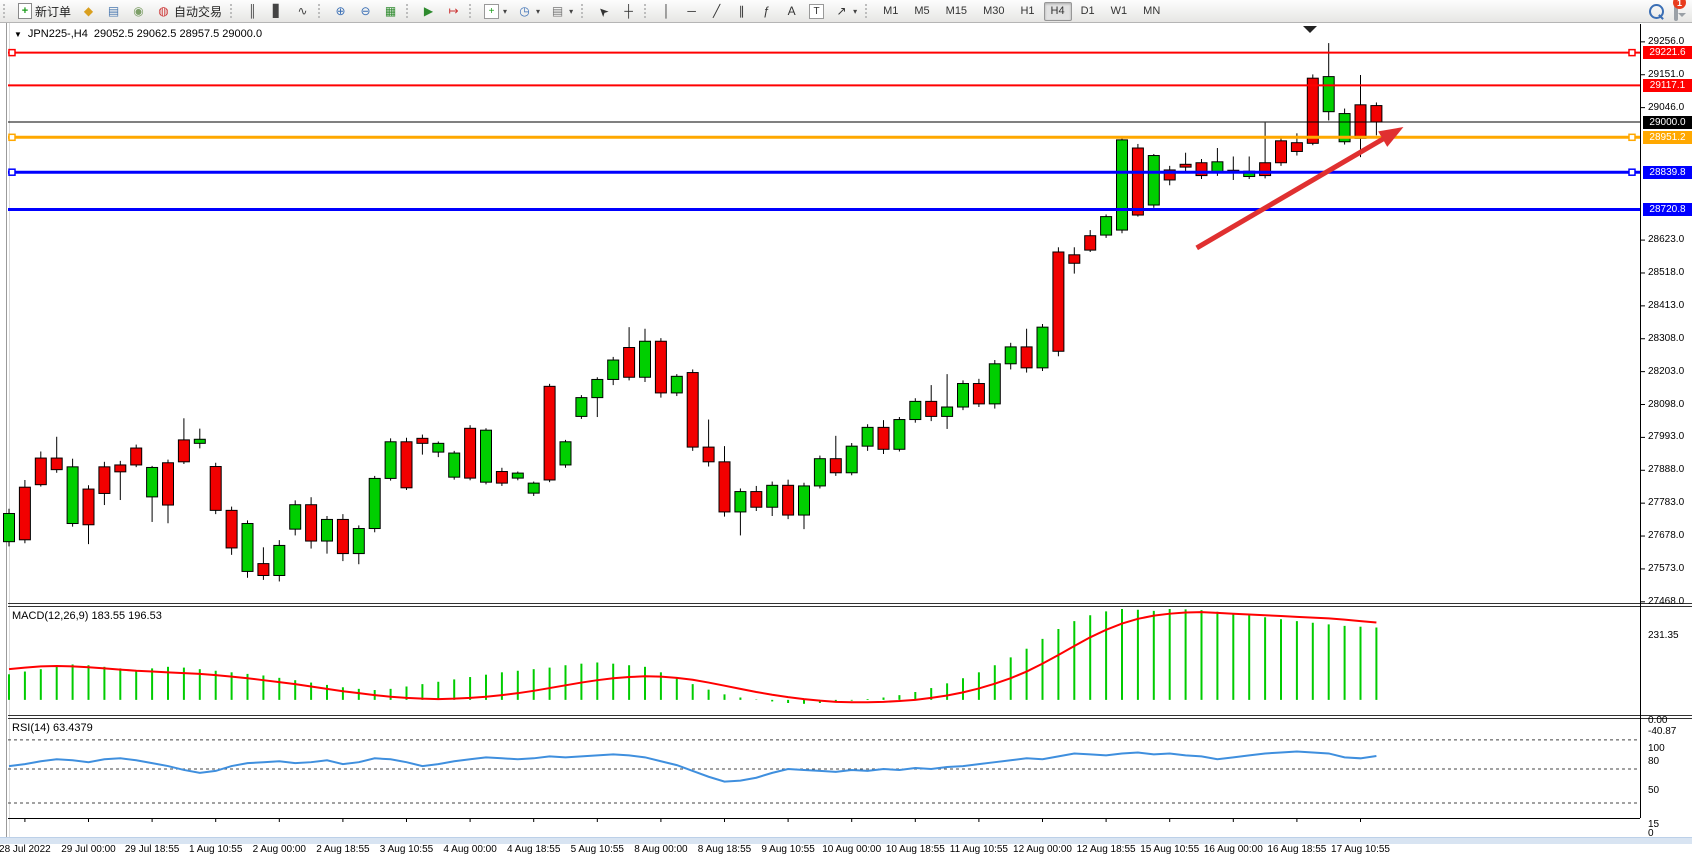 This screenshot has width=1692, height=855. Describe the element at coordinates (88, 11) in the screenshot. I see `market-watch-button: ◆` at that location.